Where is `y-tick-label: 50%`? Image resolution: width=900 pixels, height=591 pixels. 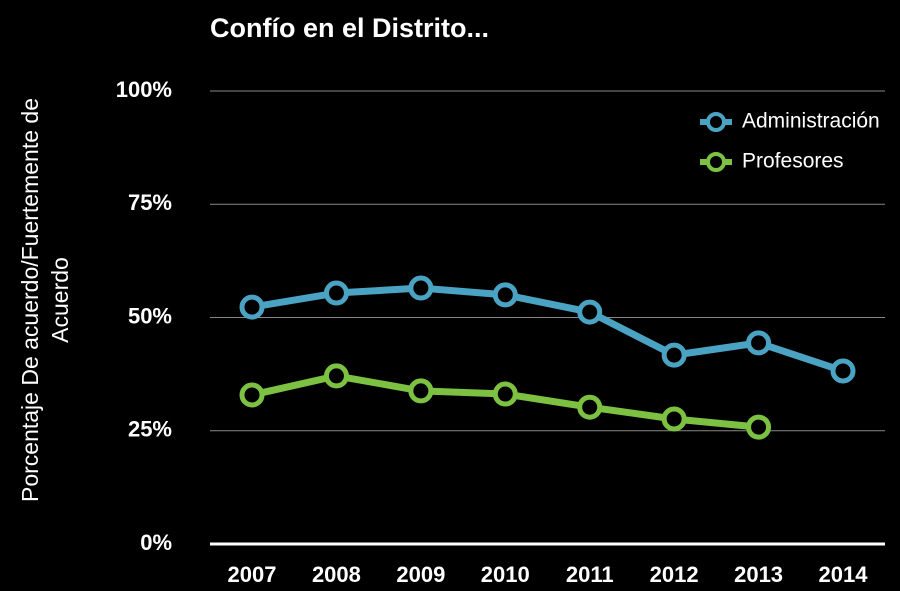 y-tick-label: 50% is located at coordinates (150, 315).